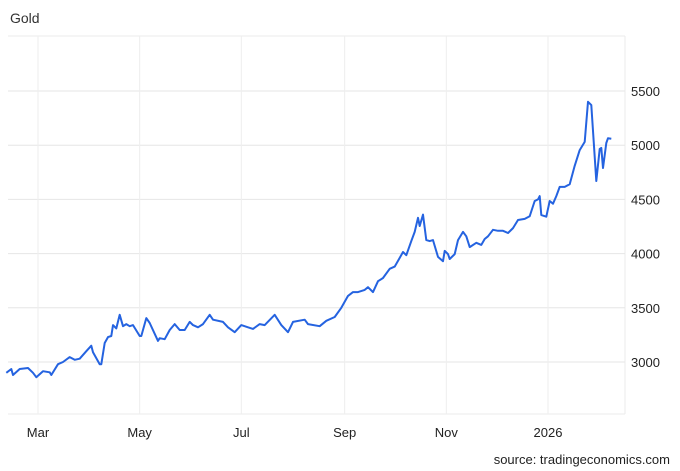 This screenshot has height=471, width=680. I want to click on y-tick-label: 4000, so click(645, 254).